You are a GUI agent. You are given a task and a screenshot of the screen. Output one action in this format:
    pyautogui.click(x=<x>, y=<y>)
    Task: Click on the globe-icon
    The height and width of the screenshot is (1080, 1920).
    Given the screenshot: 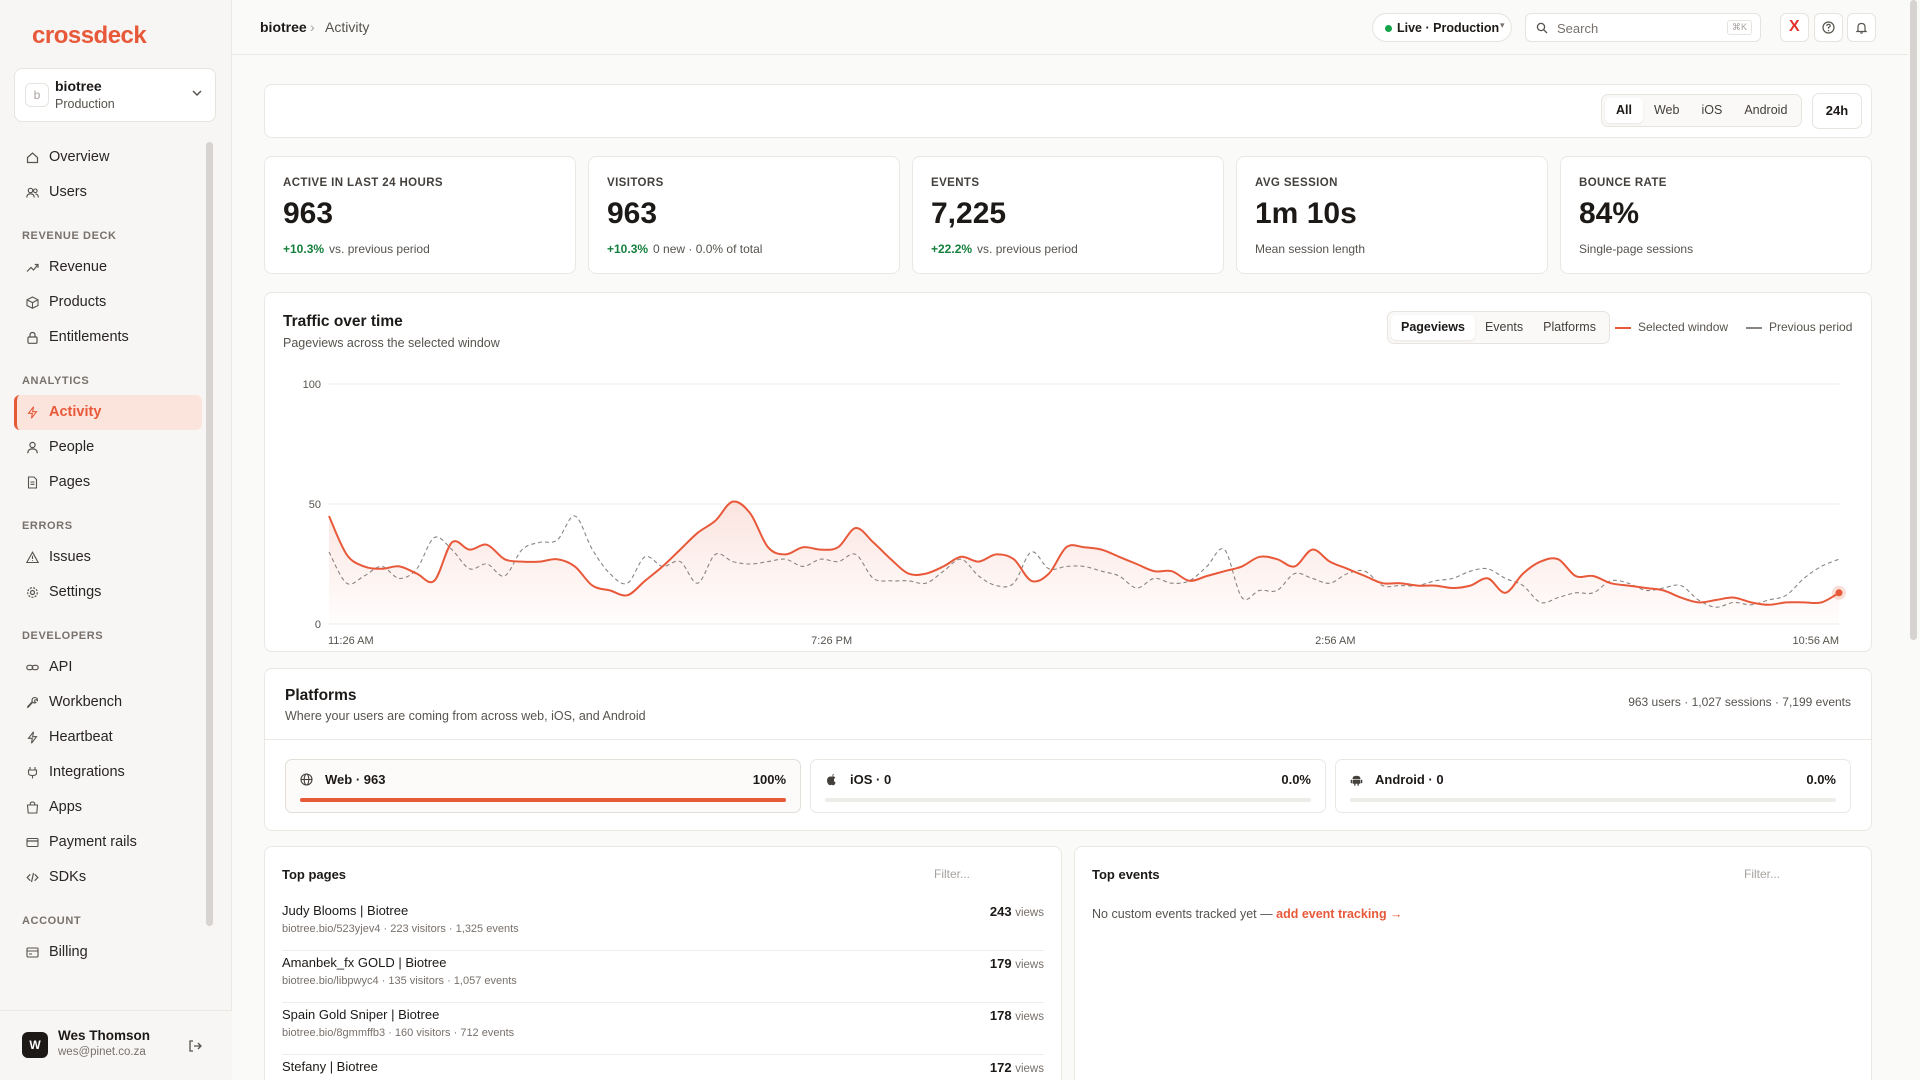 What is the action you would take?
    pyautogui.click(x=306, y=779)
    